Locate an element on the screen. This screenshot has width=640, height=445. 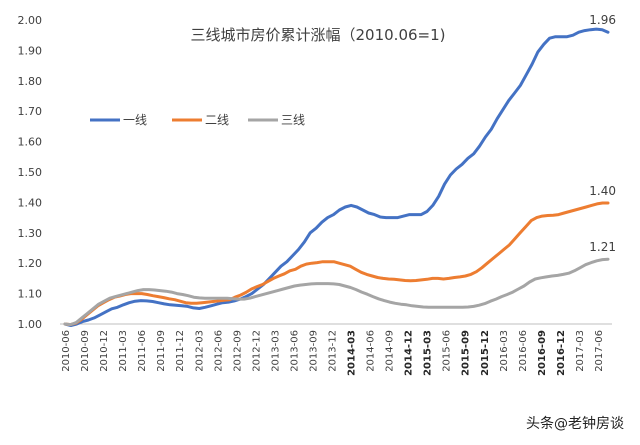
y-tick-label: 1.50 is located at coordinates (30, 172).